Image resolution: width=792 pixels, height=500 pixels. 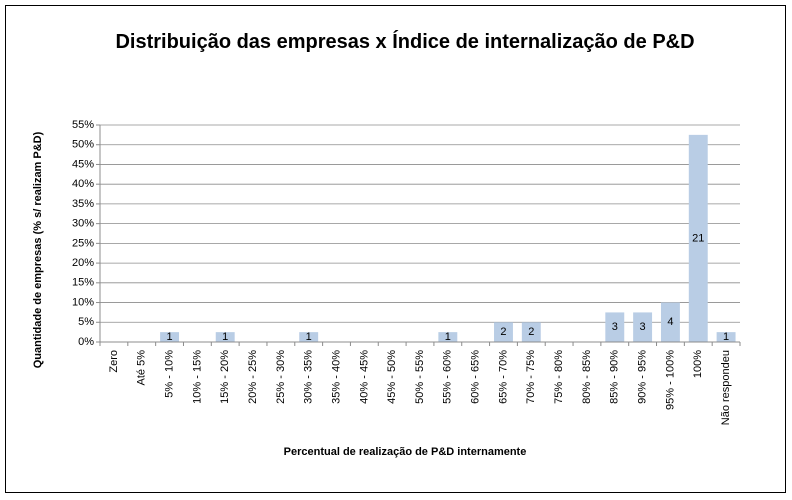 I want to click on x-tick-label: 25% - 30%, so click(x=281, y=377).